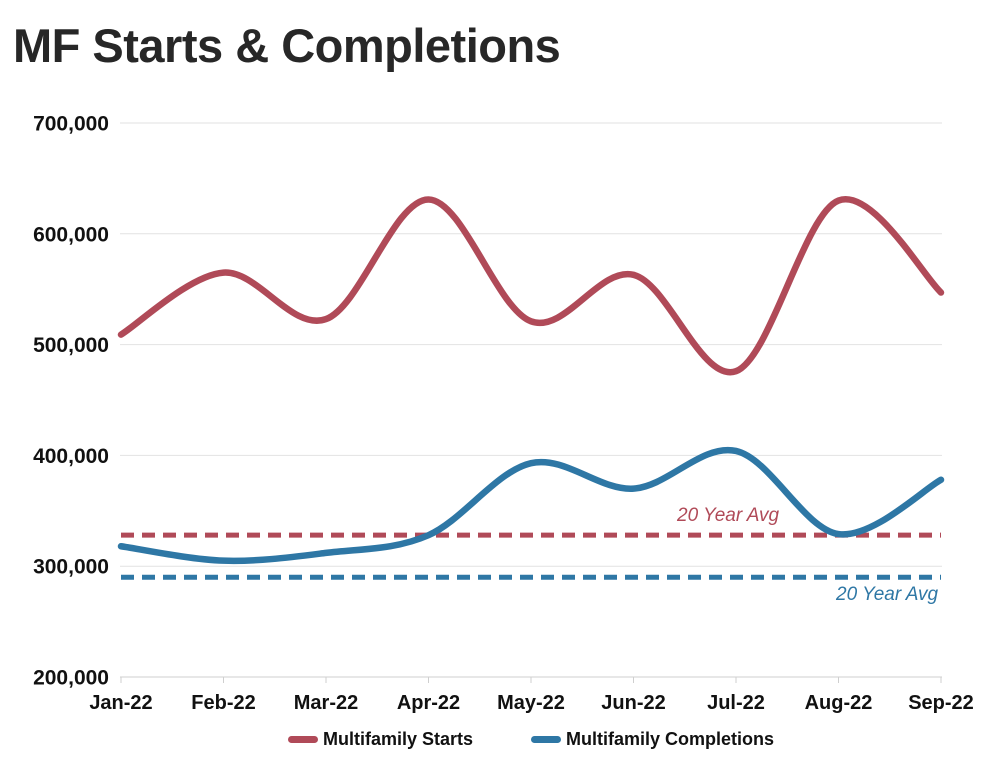 The height and width of the screenshot is (758, 990). I want to click on x-axis-label: Sep-22, so click(941, 703).